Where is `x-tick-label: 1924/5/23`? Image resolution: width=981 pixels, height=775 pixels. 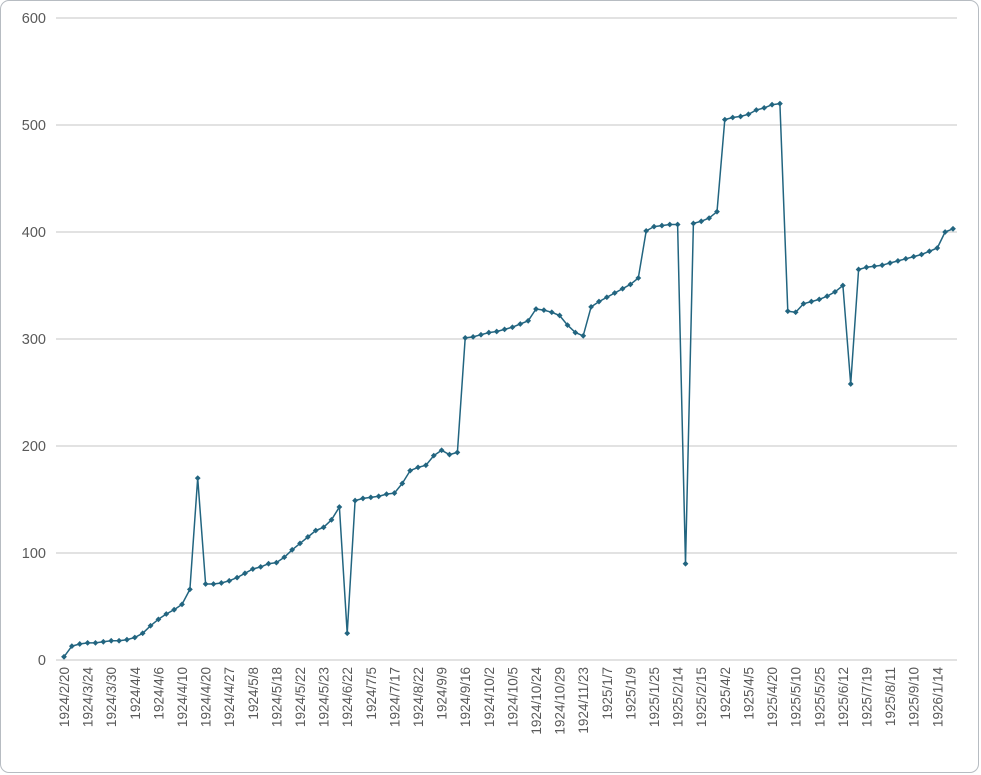 x-tick-label: 1924/5/23 is located at coordinates (324, 697).